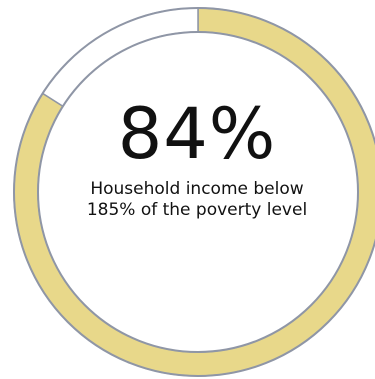 This screenshot has width=375, height=379. What do you see at coordinates (197, 189) in the screenshot?
I see `caption-line-1: Household income below` at bounding box center [197, 189].